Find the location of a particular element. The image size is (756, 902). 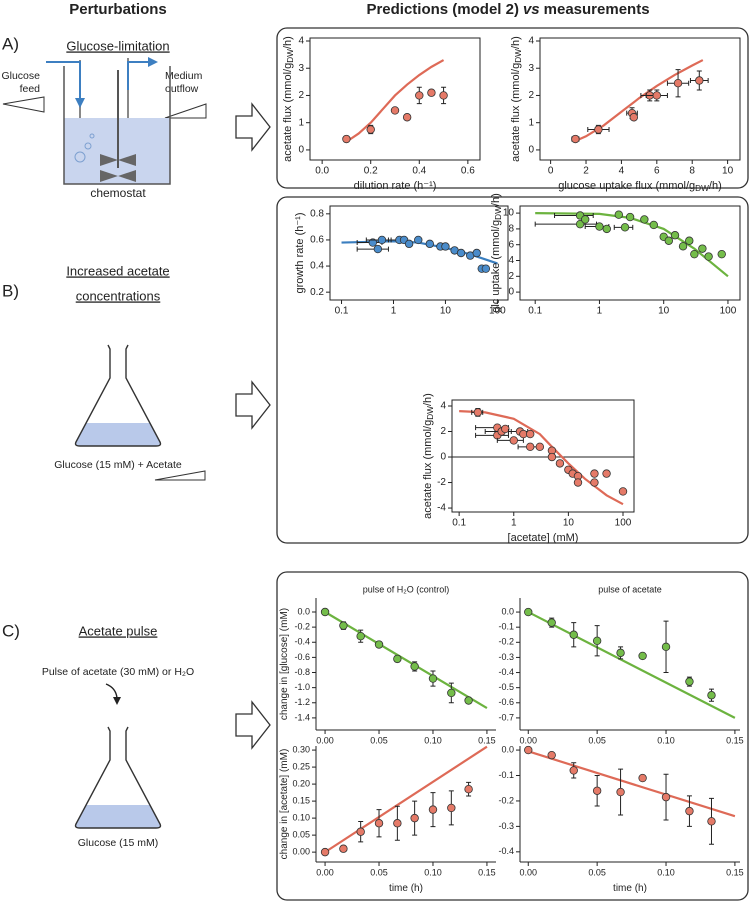

x-tick-label: 4 is located at coordinates (622, 171).